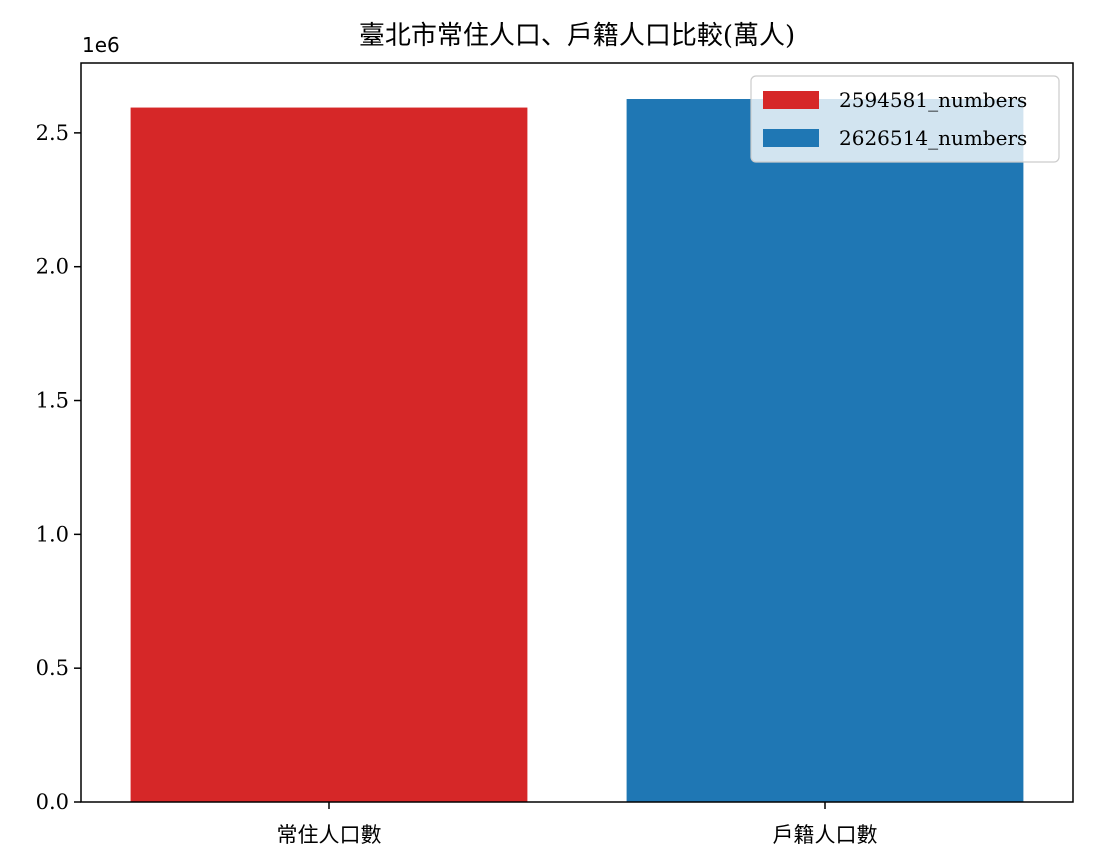 Image resolution: width=1093 pixels, height=868 pixels. I want to click on y-tick-label: 0.0, so click(52, 802).